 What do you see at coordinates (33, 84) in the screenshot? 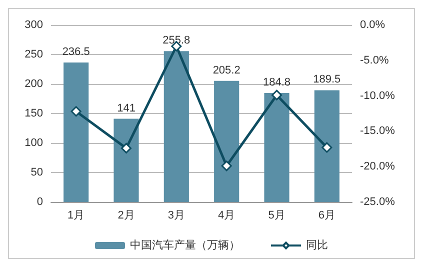
I see `y-tick-label: 200` at bounding box center [33, 84].